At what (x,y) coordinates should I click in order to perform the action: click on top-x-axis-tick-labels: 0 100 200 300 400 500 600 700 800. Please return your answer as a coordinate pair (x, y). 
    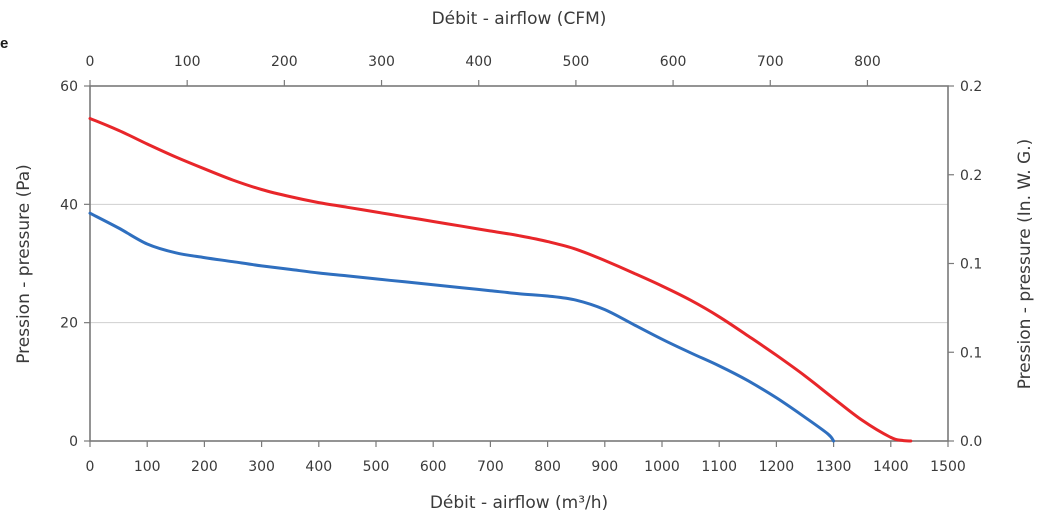
    Looking at the image, I should click on (483, 62).